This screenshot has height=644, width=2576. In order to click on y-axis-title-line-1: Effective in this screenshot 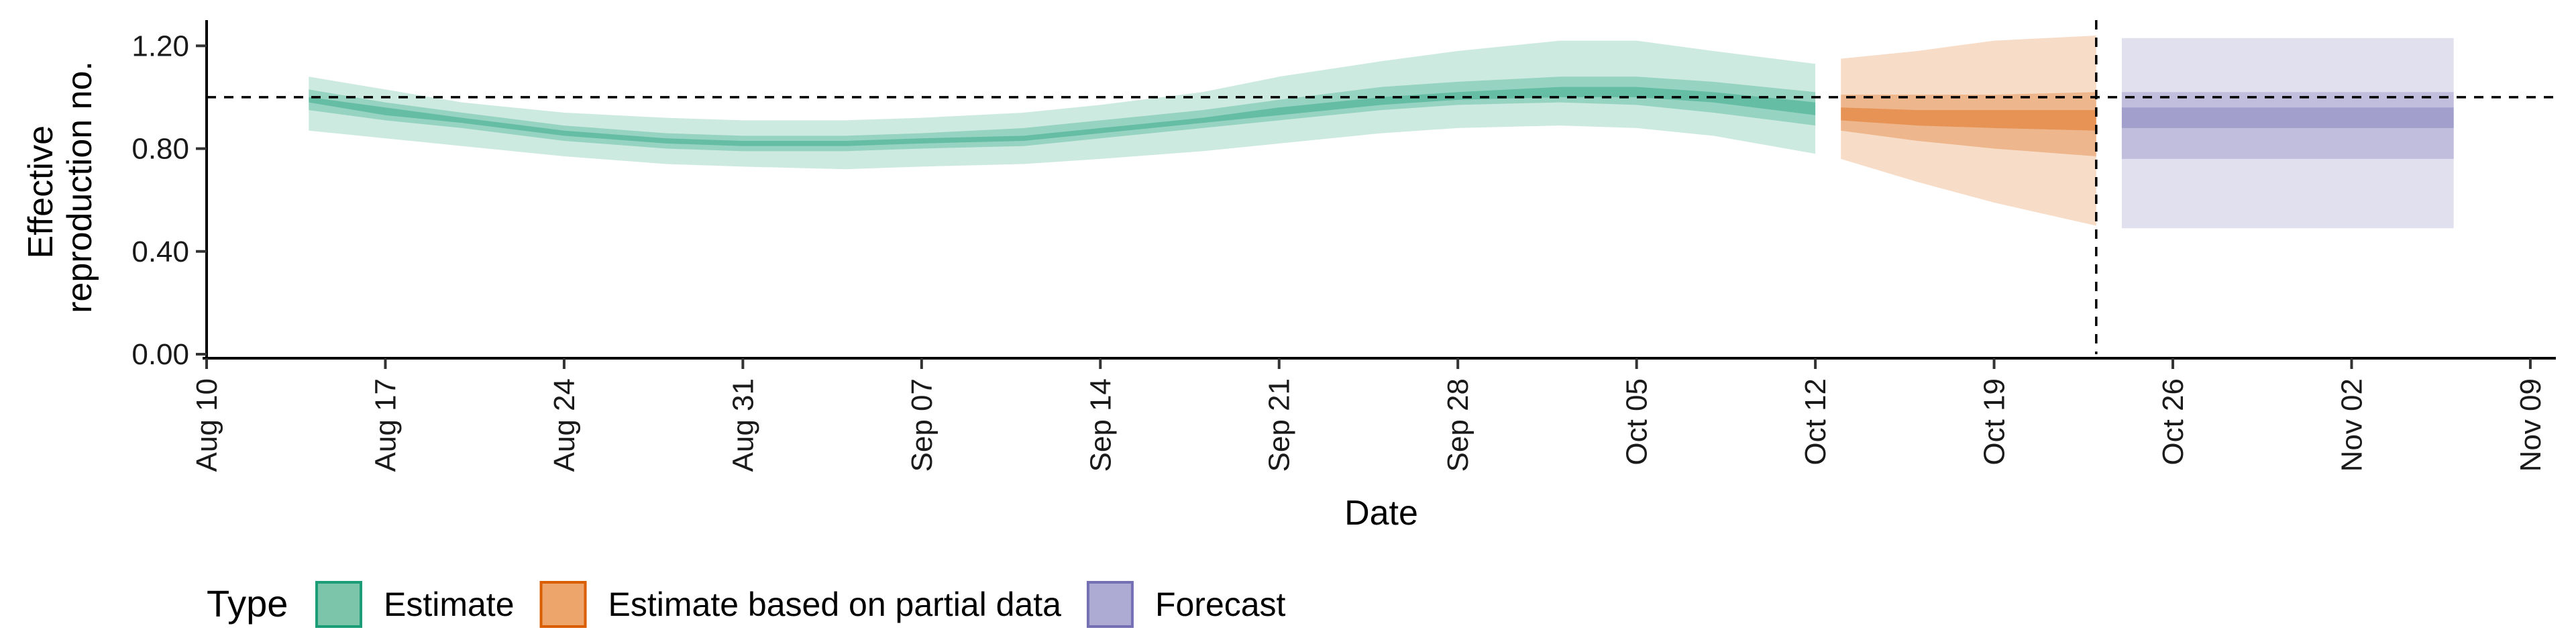, I will do `click(40, 191)`.